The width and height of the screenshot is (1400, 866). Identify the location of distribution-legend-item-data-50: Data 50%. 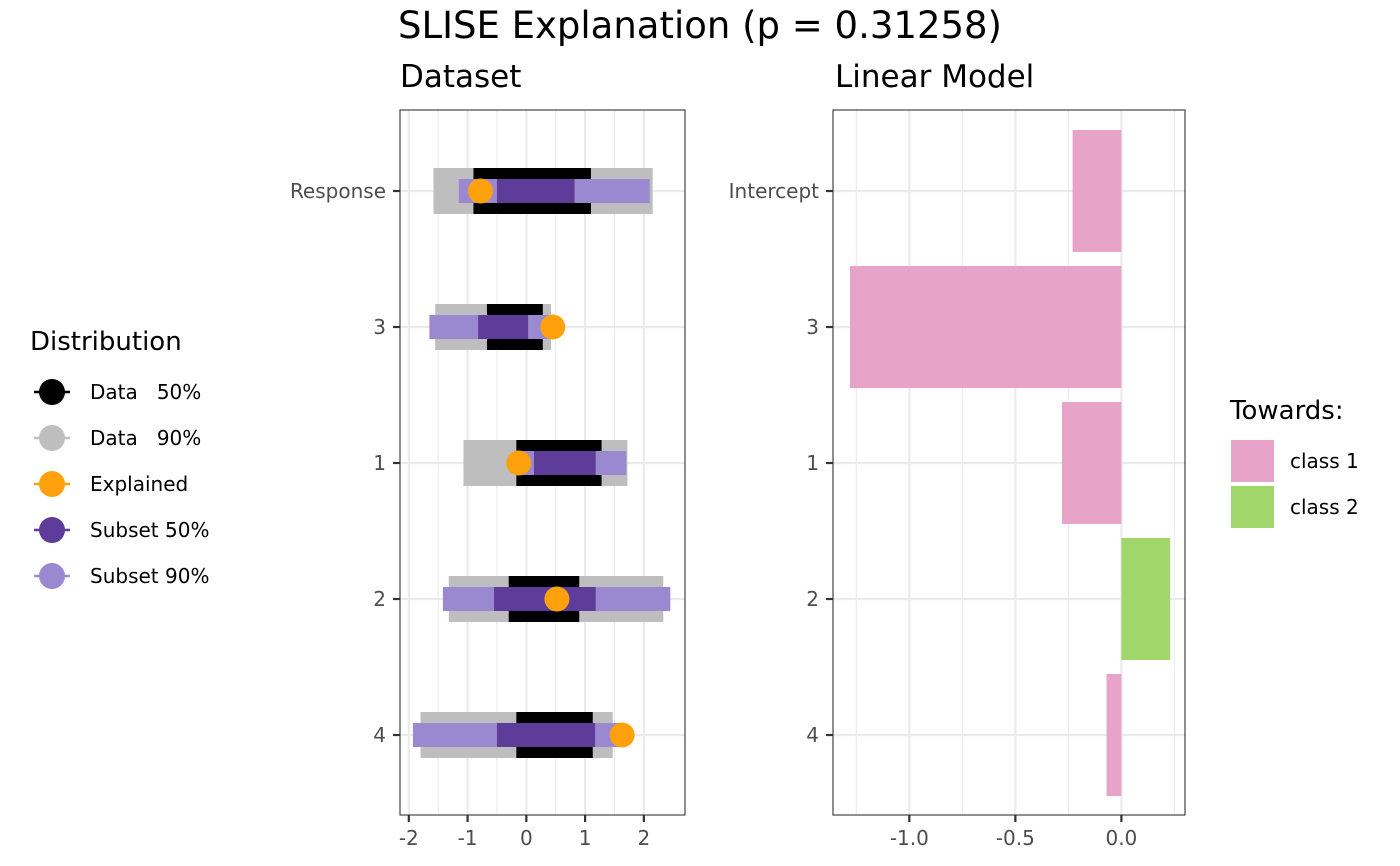
(117, 392).